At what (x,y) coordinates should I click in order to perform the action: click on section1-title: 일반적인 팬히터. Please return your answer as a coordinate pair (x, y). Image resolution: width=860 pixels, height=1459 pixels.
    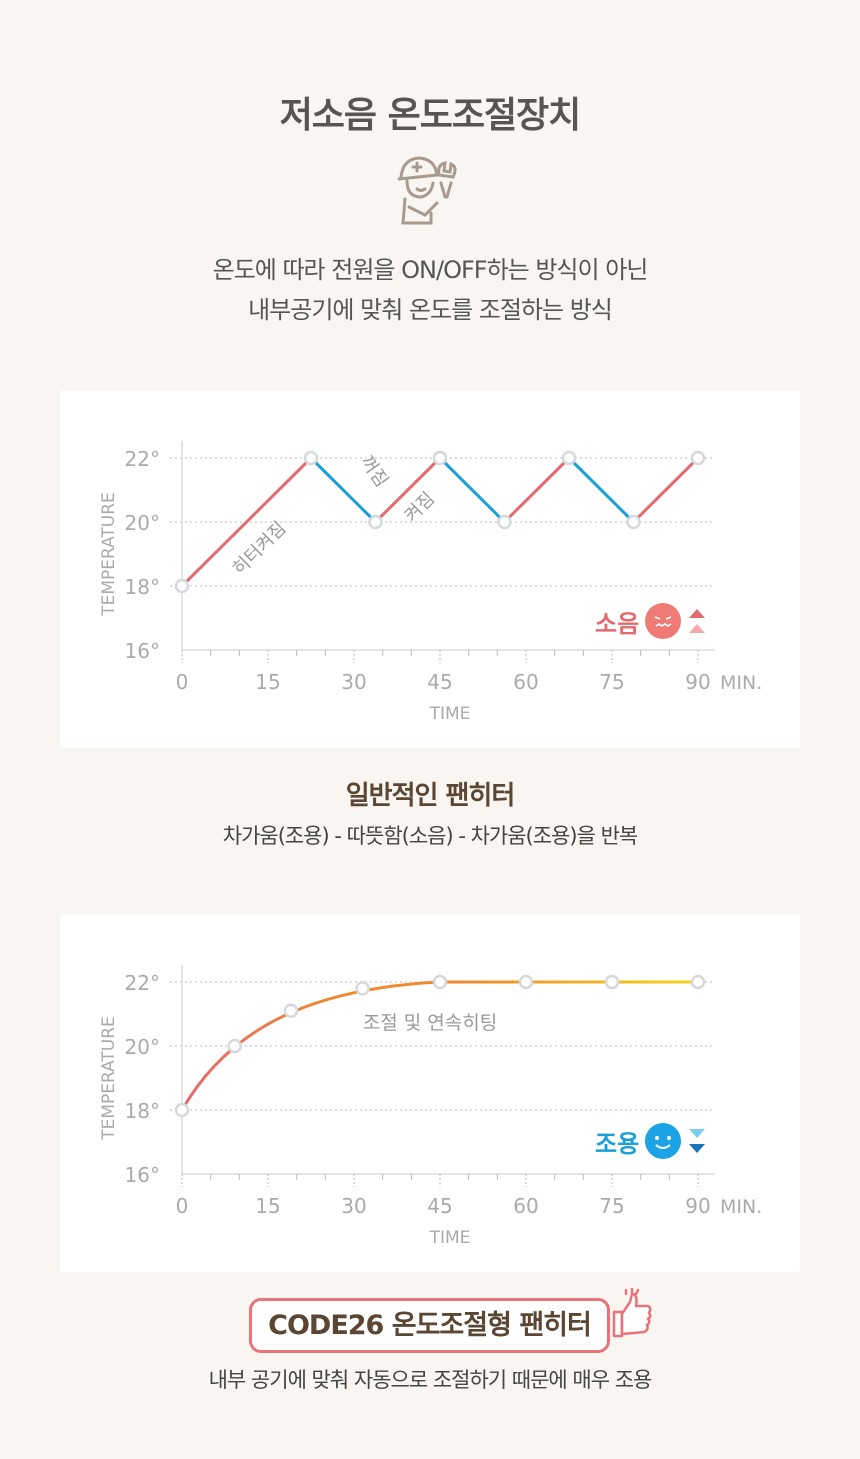
    Looking at the image, I should click on (430, 796).